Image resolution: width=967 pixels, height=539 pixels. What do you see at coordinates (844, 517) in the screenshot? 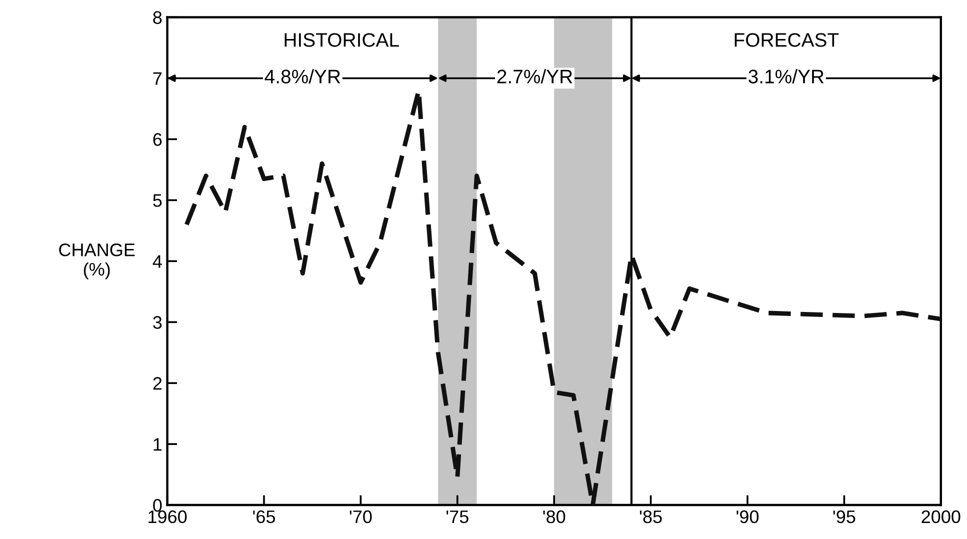
I see `x-tick-label: '95` at bounding box center [844, 517].